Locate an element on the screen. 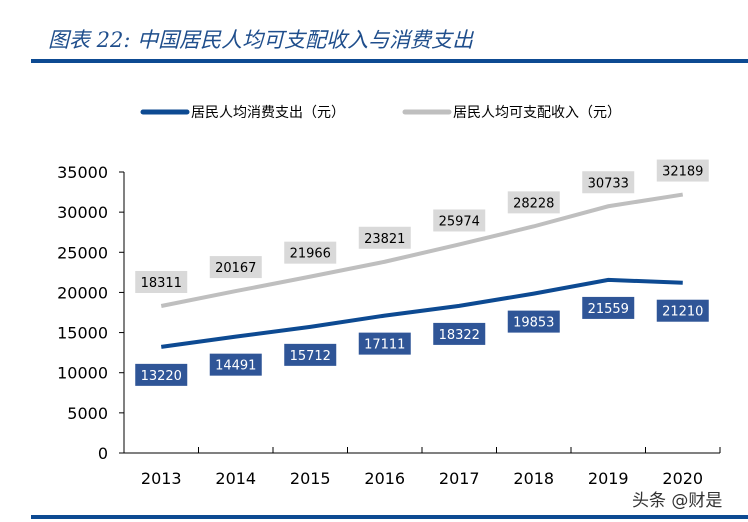 The width and height of the screenshot is (748, 522). data-label: 19853 is located at coordinates (533, 323).